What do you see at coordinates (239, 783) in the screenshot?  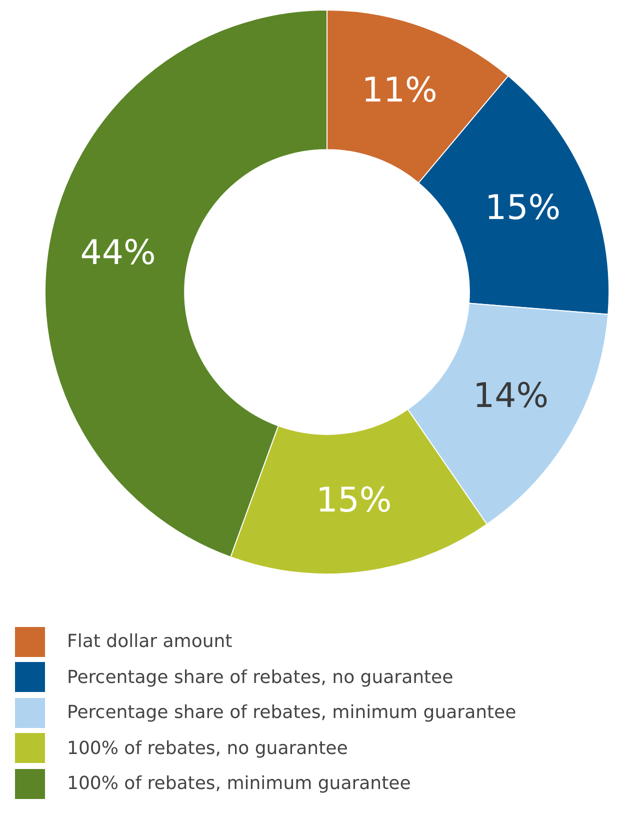 I see `legend-label: 100% of rebates, minimum guarantee` at bounding box center [239, 783].